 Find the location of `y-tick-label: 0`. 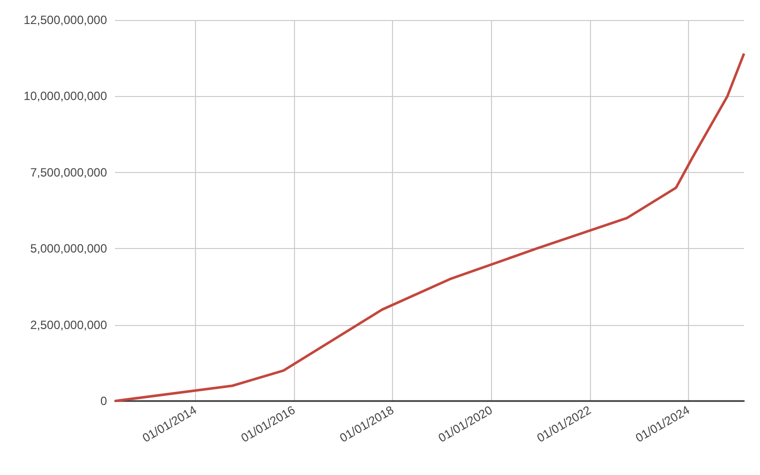

y-tick-label: 0 is located at coordinates (104, 401).